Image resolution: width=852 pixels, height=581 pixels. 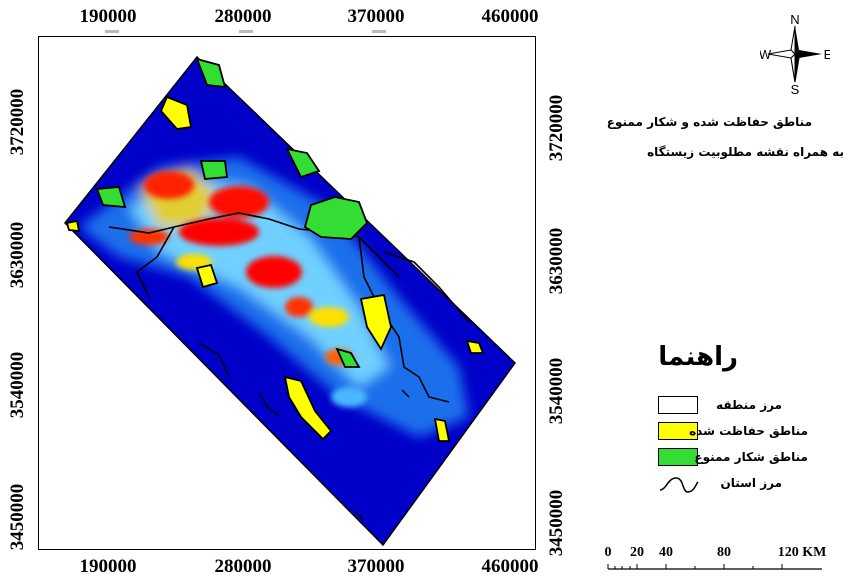 I want to click on y-tick-right: 3630000, so click(x=556, y=261).